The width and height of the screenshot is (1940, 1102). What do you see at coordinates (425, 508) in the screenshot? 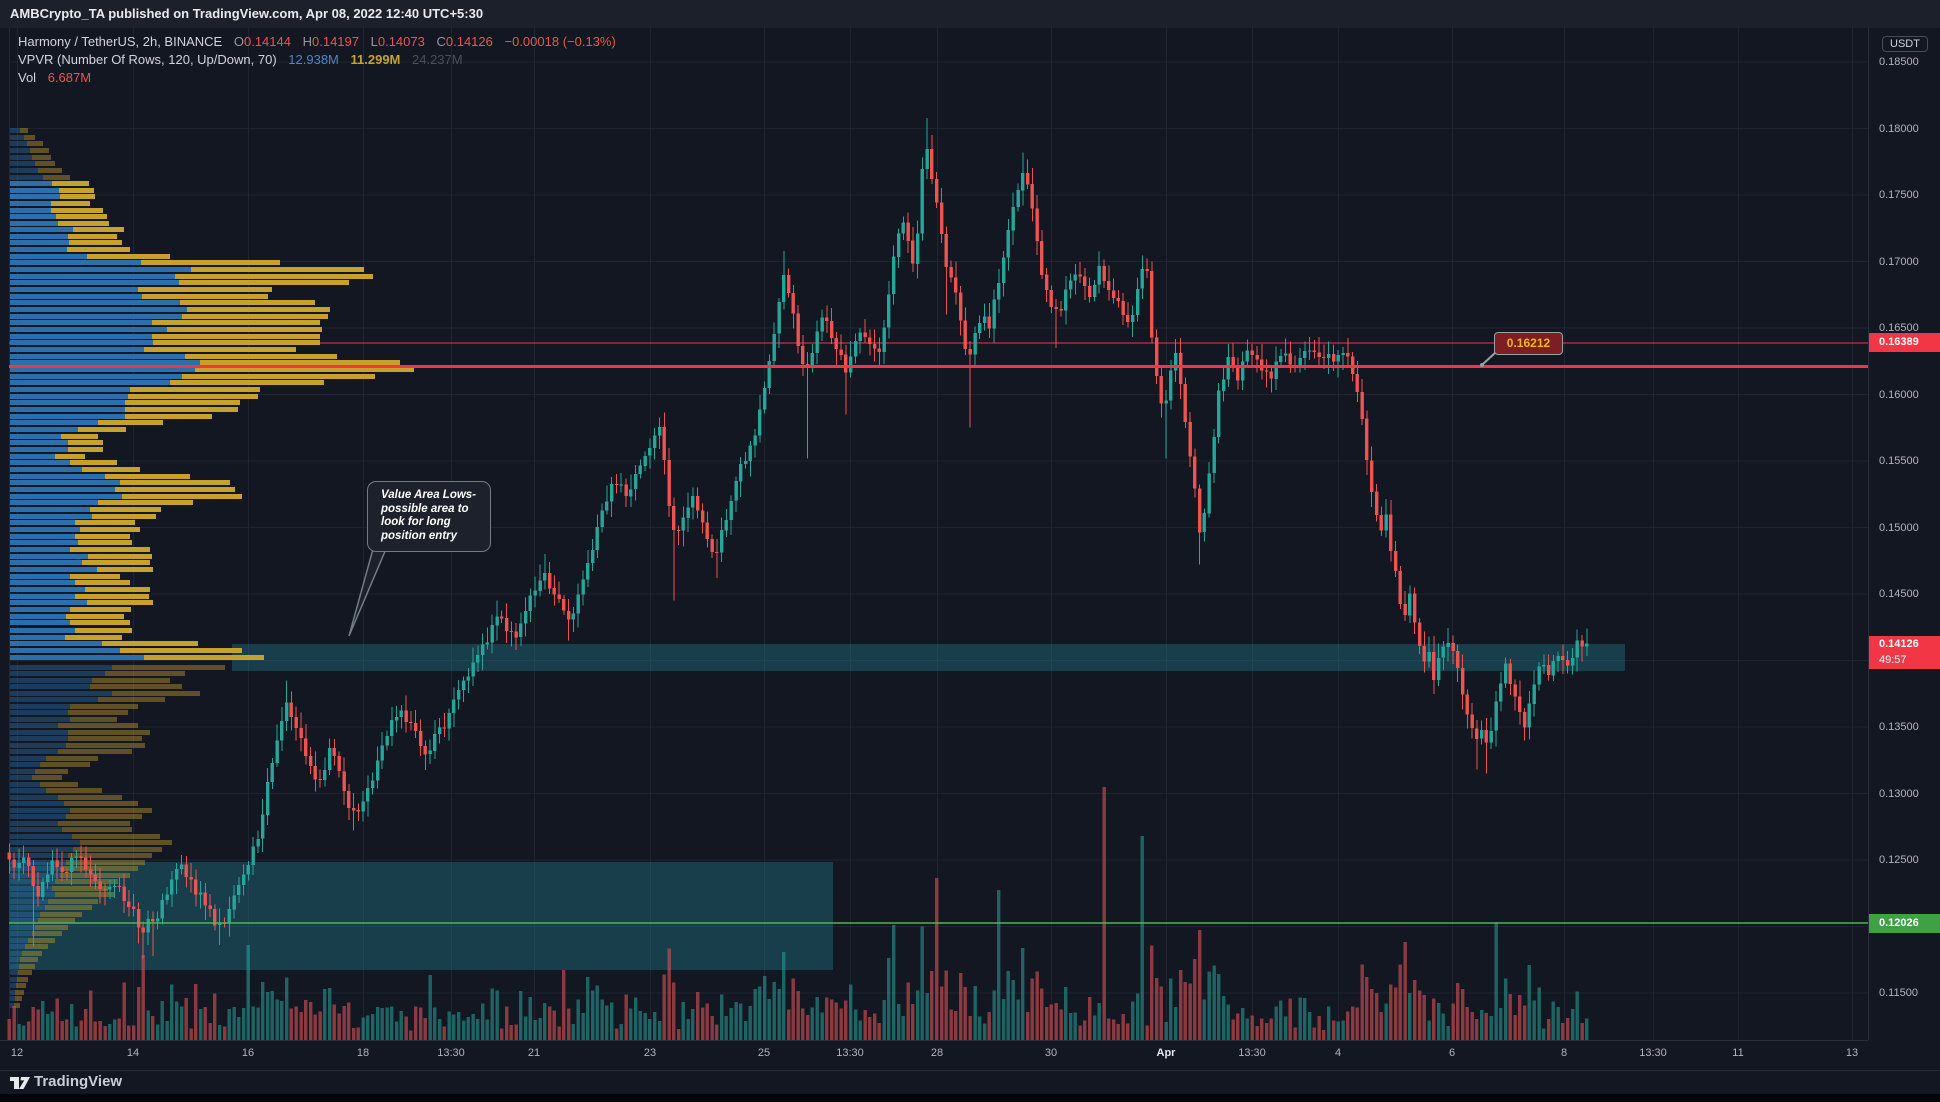
I see `annotation-line: possible area to` at bounding box center [425, 508].